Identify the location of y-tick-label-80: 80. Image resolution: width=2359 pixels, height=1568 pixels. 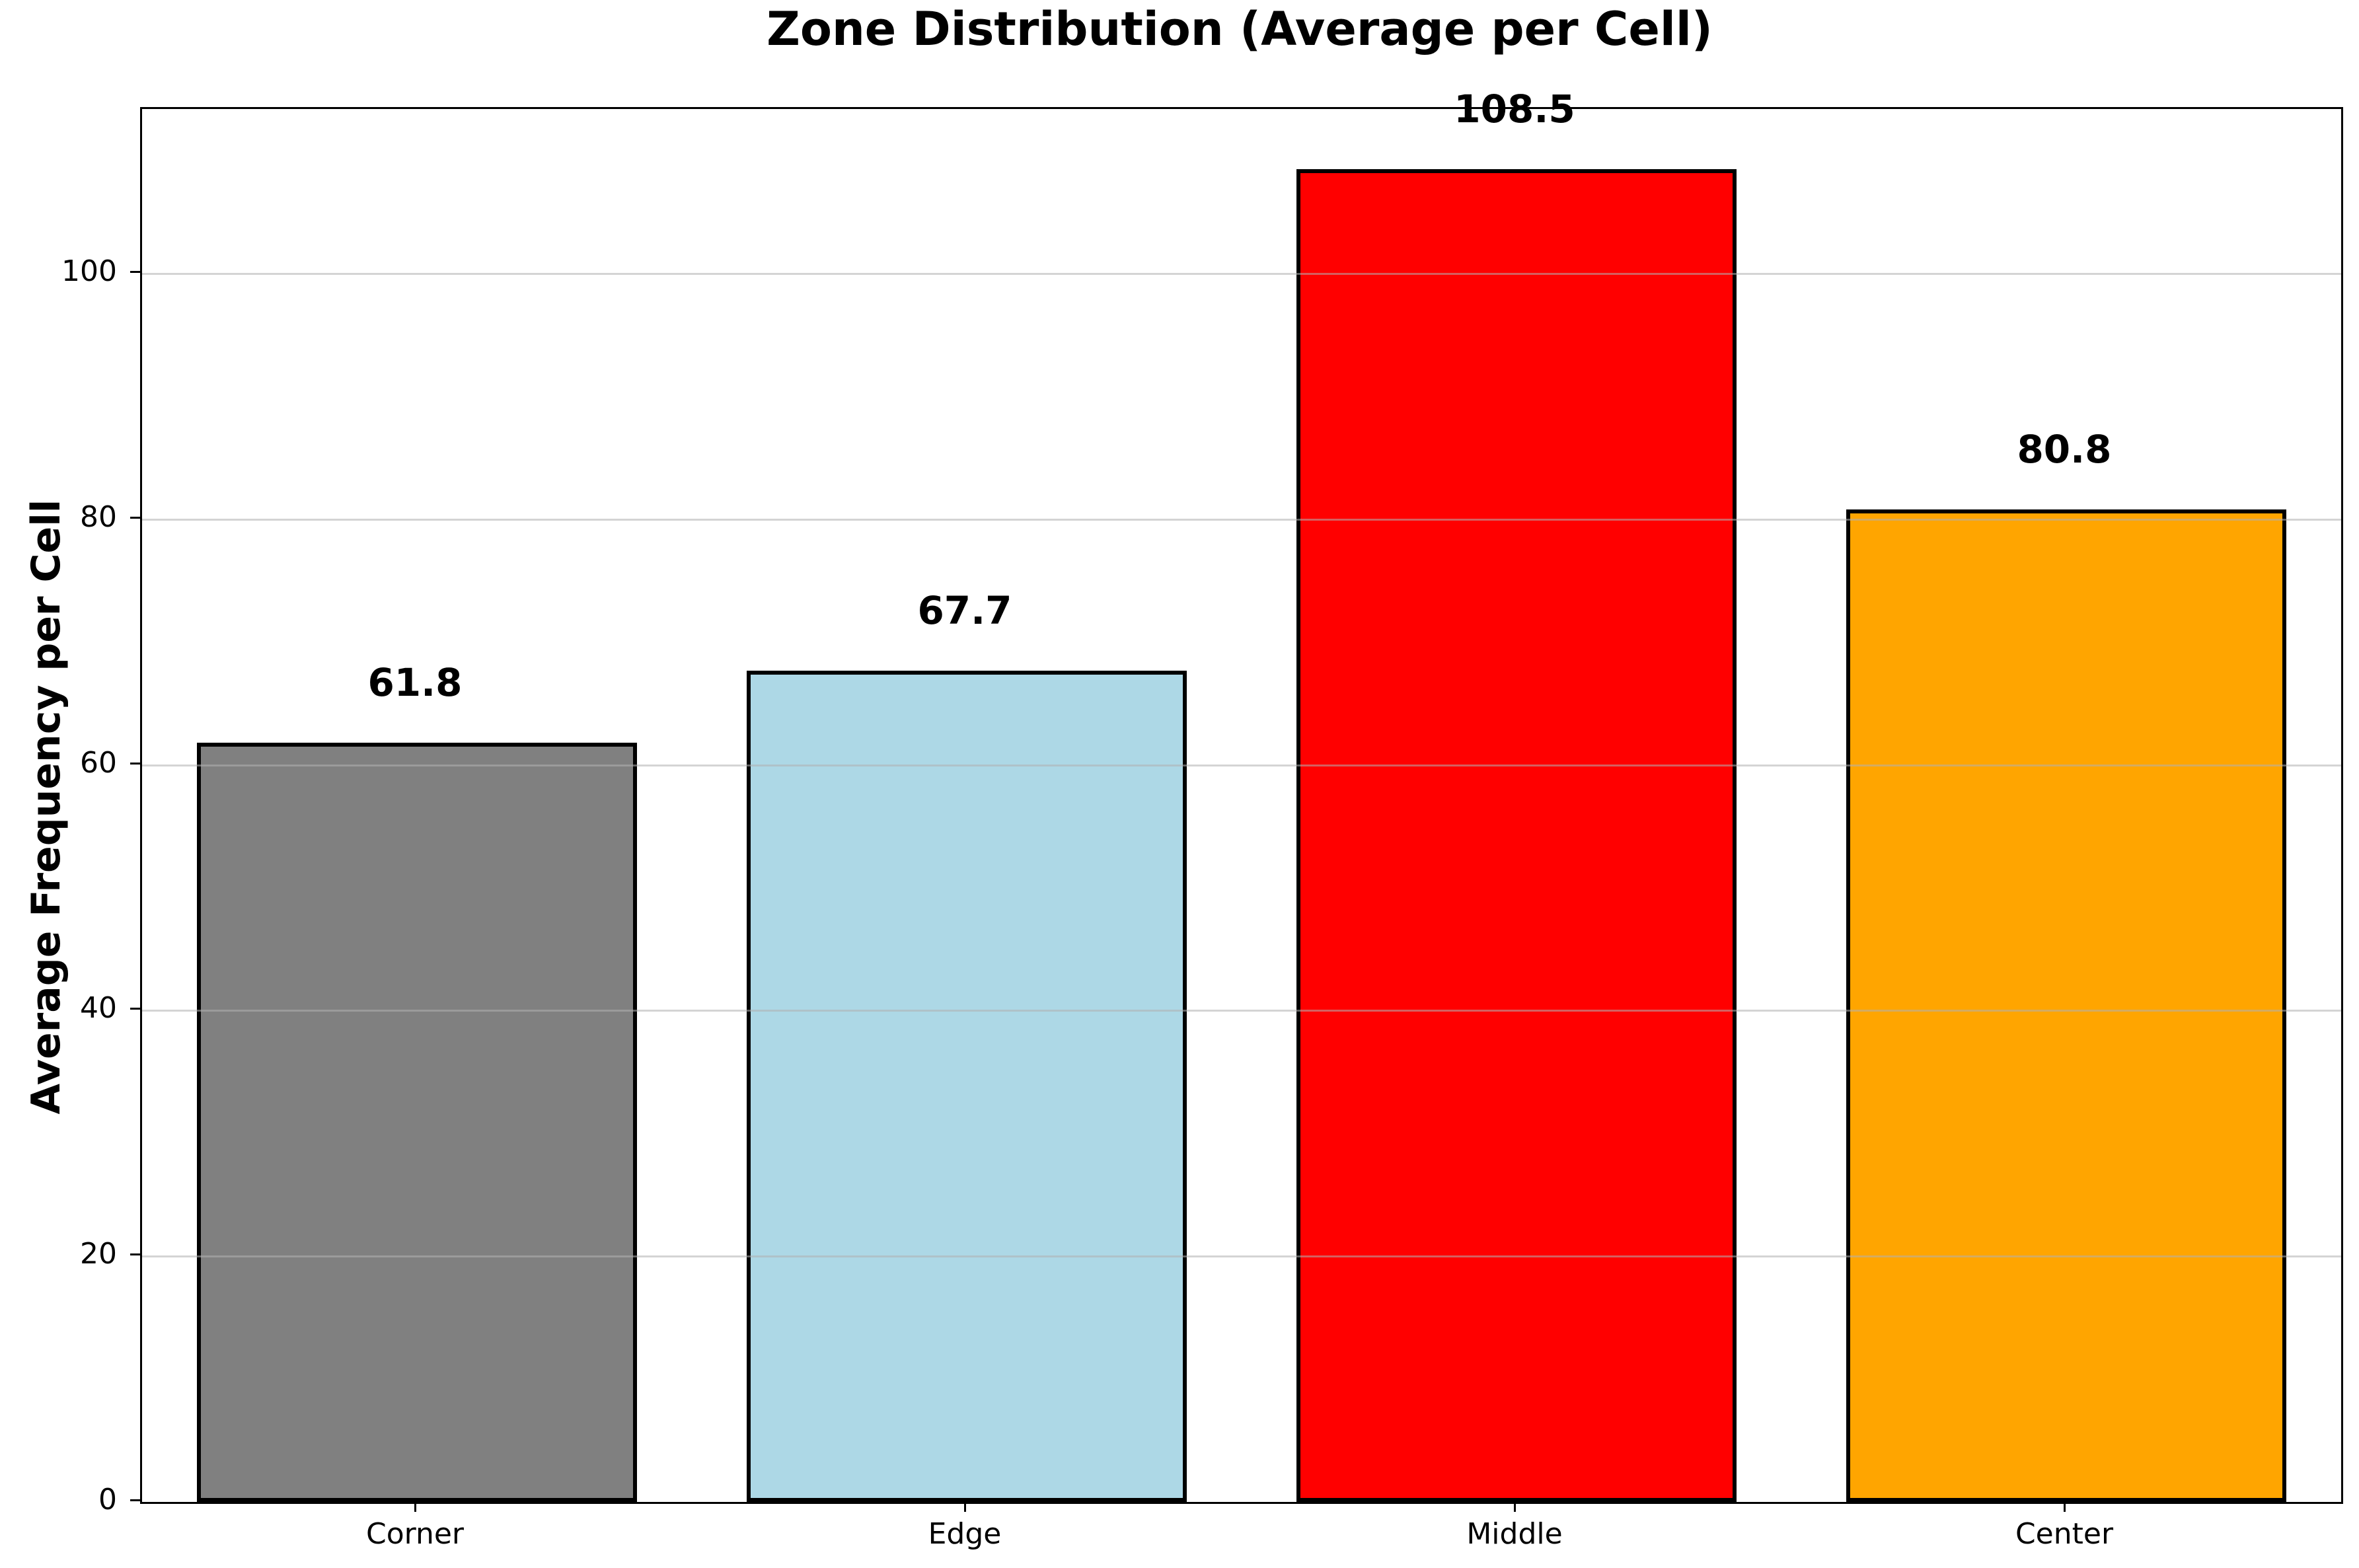
(98, 517).